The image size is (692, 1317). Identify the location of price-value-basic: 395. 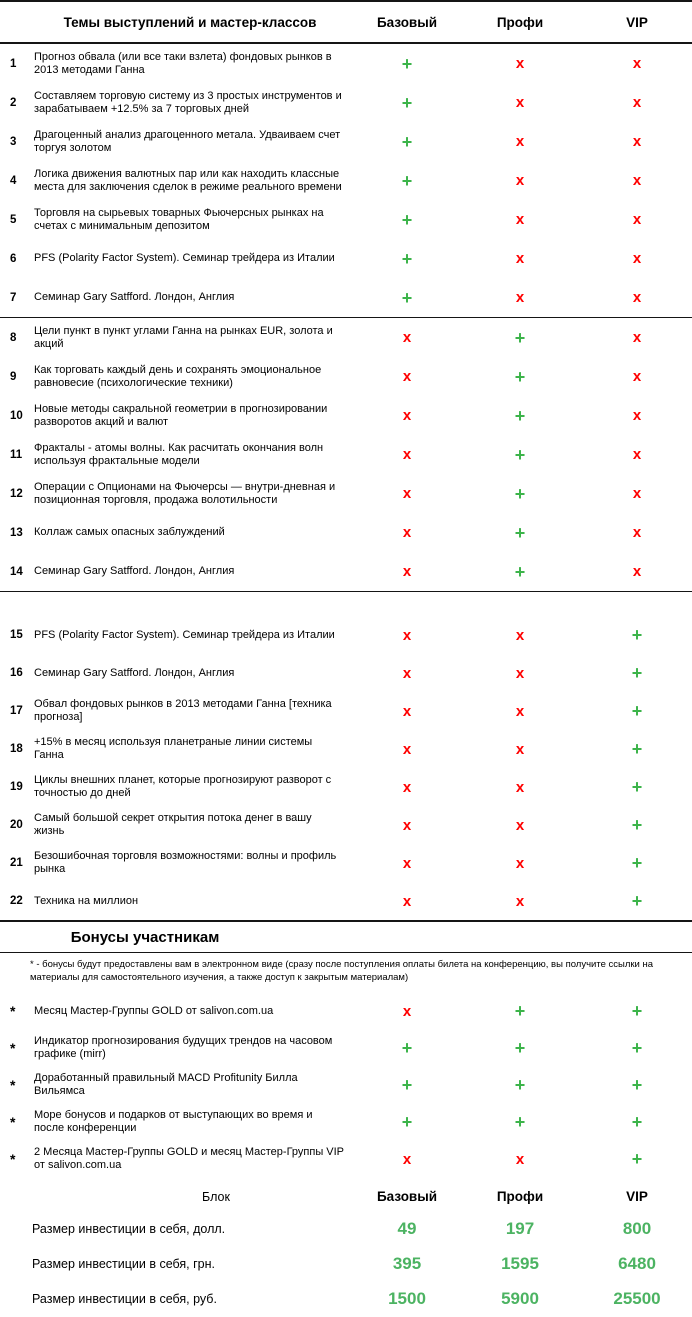
(407, 1264).